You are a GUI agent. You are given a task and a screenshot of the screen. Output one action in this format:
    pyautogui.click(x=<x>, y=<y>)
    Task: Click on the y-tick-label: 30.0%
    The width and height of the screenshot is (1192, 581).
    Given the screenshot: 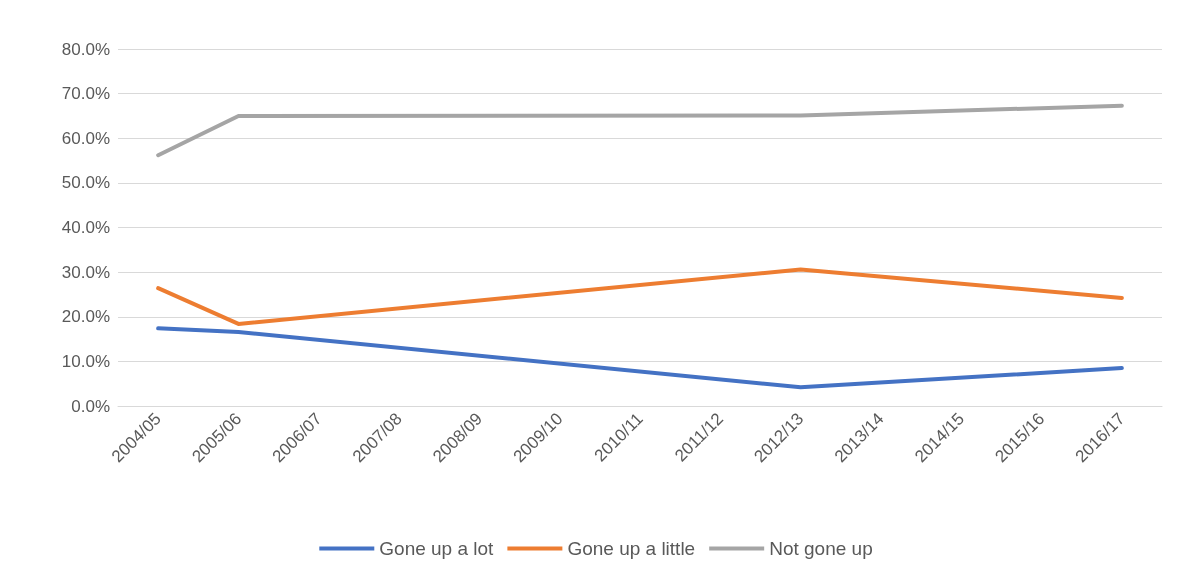 What is the action you would take?
    pyautogui.click(x=85, y=272)
    